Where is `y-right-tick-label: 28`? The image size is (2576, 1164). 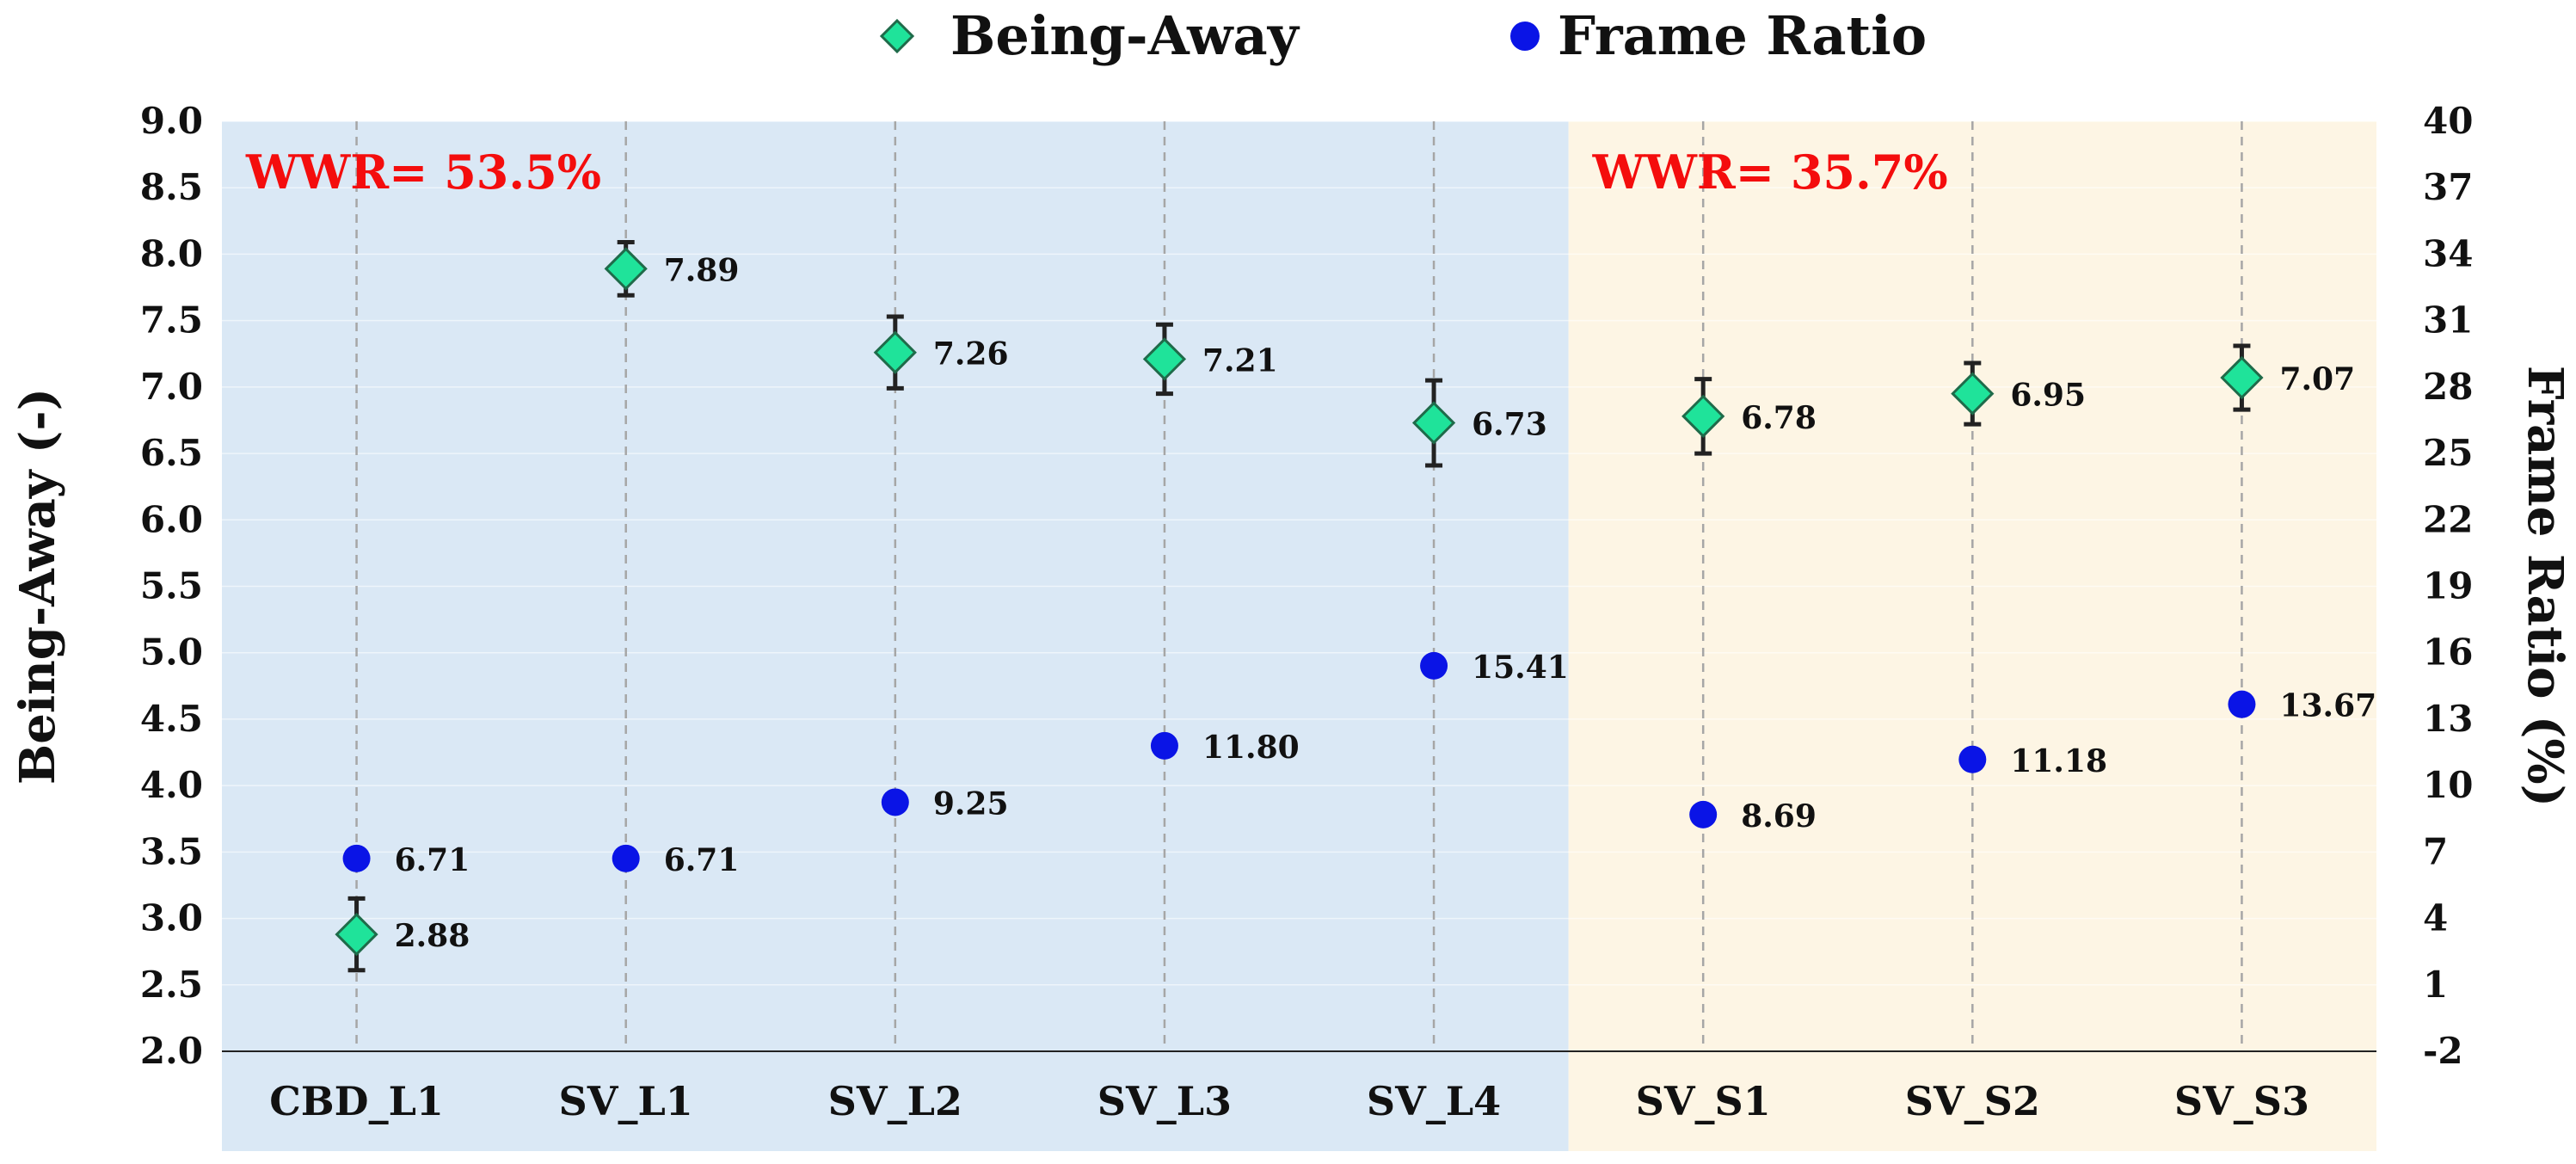 y-right-tick-label: 28 is located at coordinates (2448, 387).